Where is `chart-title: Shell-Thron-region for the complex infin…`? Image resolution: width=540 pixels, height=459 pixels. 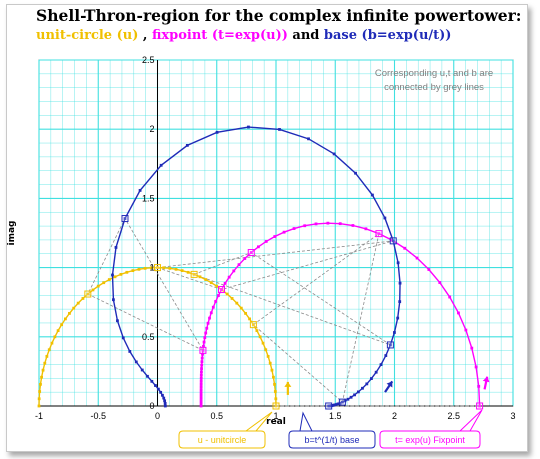
chart-title: Shell-Thron-region for the complex infin… is located at coordinates (279, 15).